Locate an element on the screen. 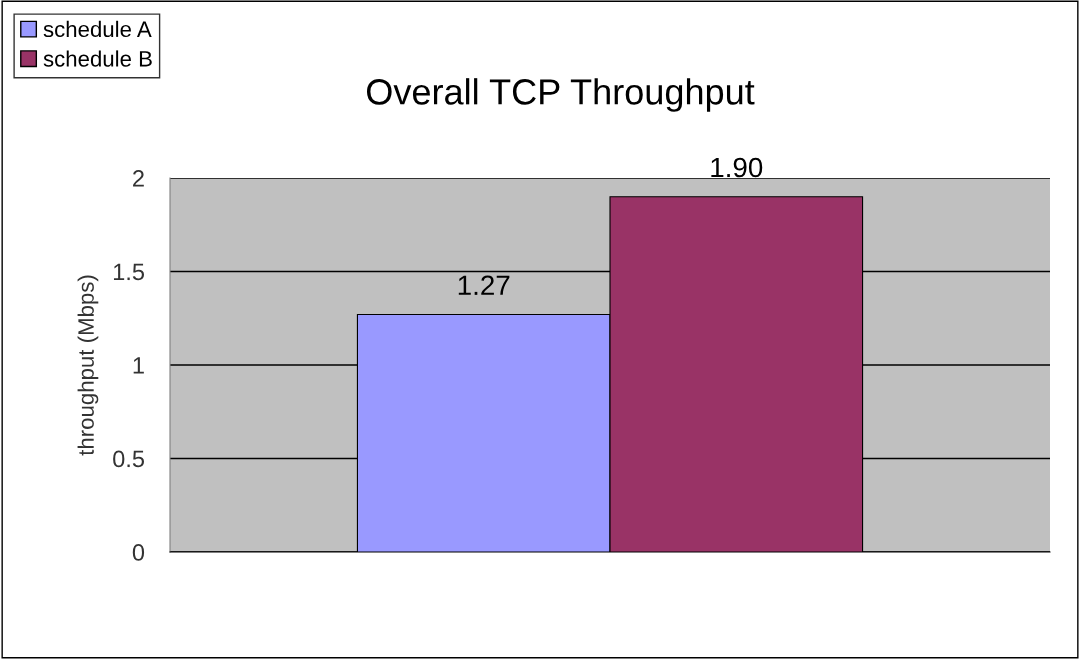 The height and width of the screenshot is (659, 1080). y-tick-label: 1.5 is located at coordinates (129, 272).